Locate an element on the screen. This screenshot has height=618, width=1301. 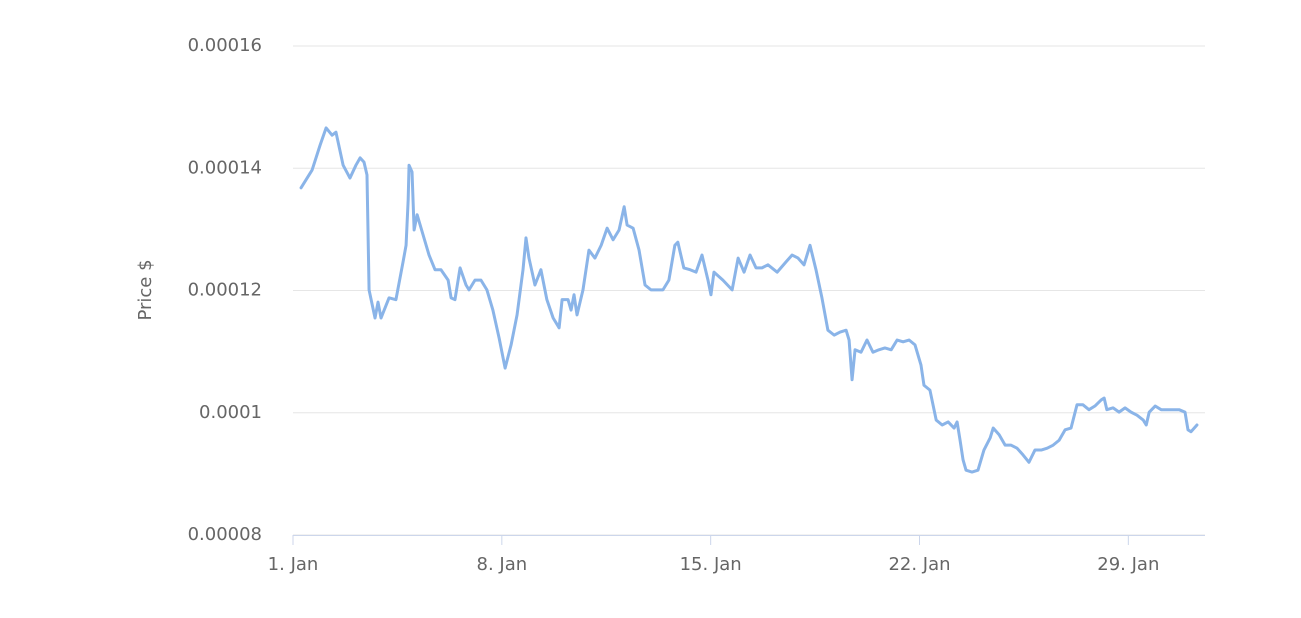
y-tick-label: 0.00008 is located at coordinates (225, 534).